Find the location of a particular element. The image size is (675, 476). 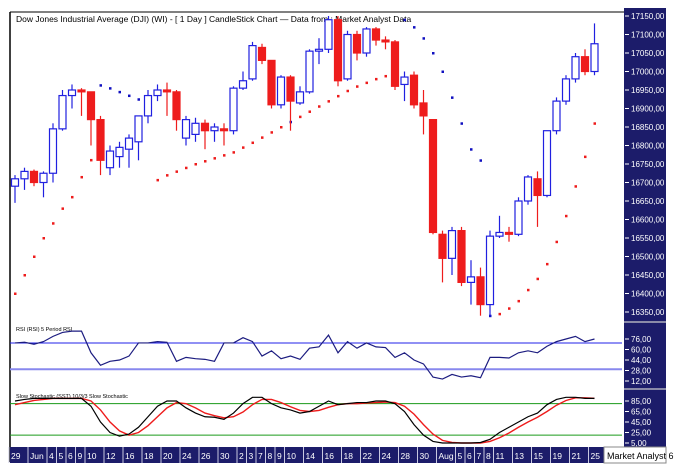

date-label: 9 is located at coordinates (80, 456).